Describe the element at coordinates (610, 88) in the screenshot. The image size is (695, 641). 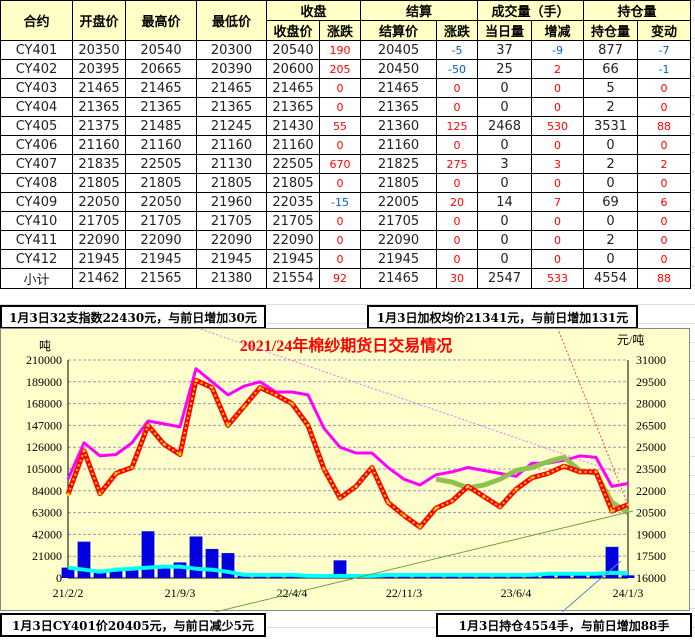
I see `value-cell: 5` at that location.